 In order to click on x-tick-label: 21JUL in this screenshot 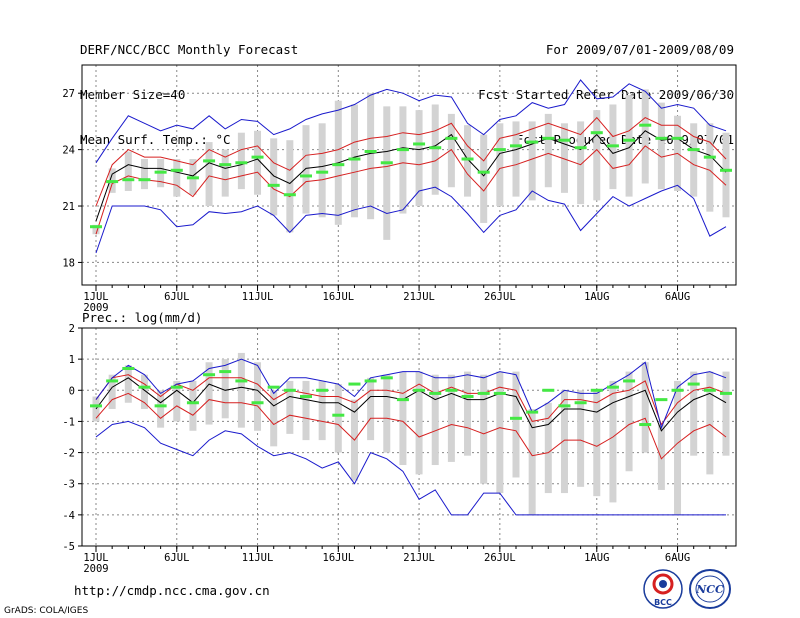, I will do `click(419, 297)`.